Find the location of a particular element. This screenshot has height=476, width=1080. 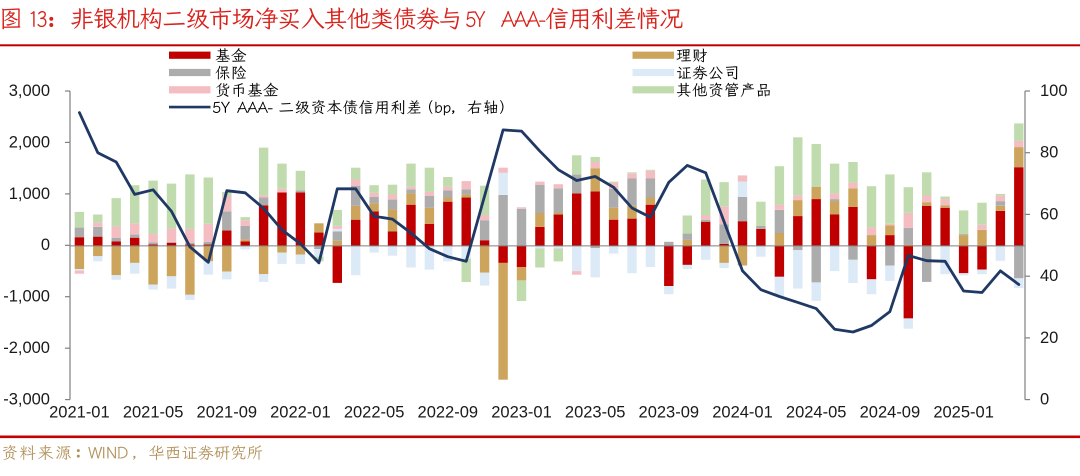

svg-text: 2024-01 is located at coordinates (742, 413).